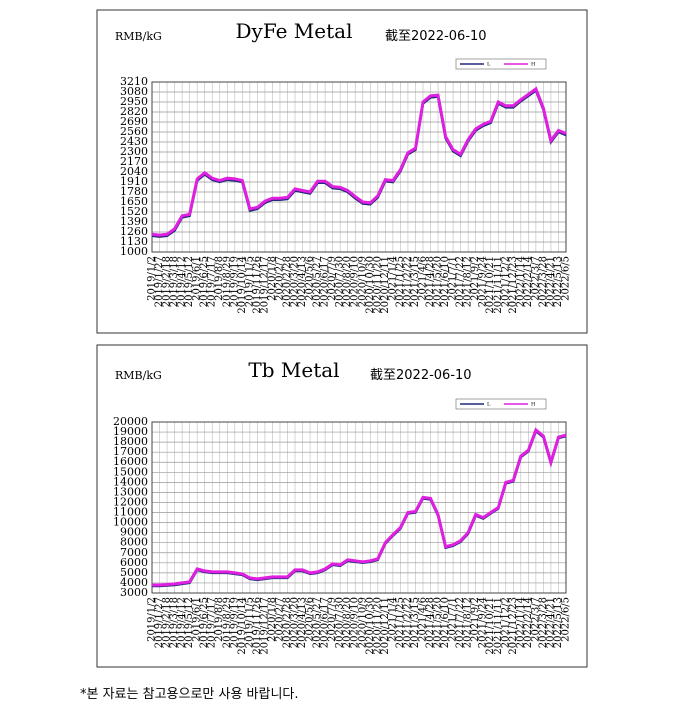  Describe the element at coordinates (407, 622) in the screenshot. I see `x-tick-label: 2021/2/22` at that location.